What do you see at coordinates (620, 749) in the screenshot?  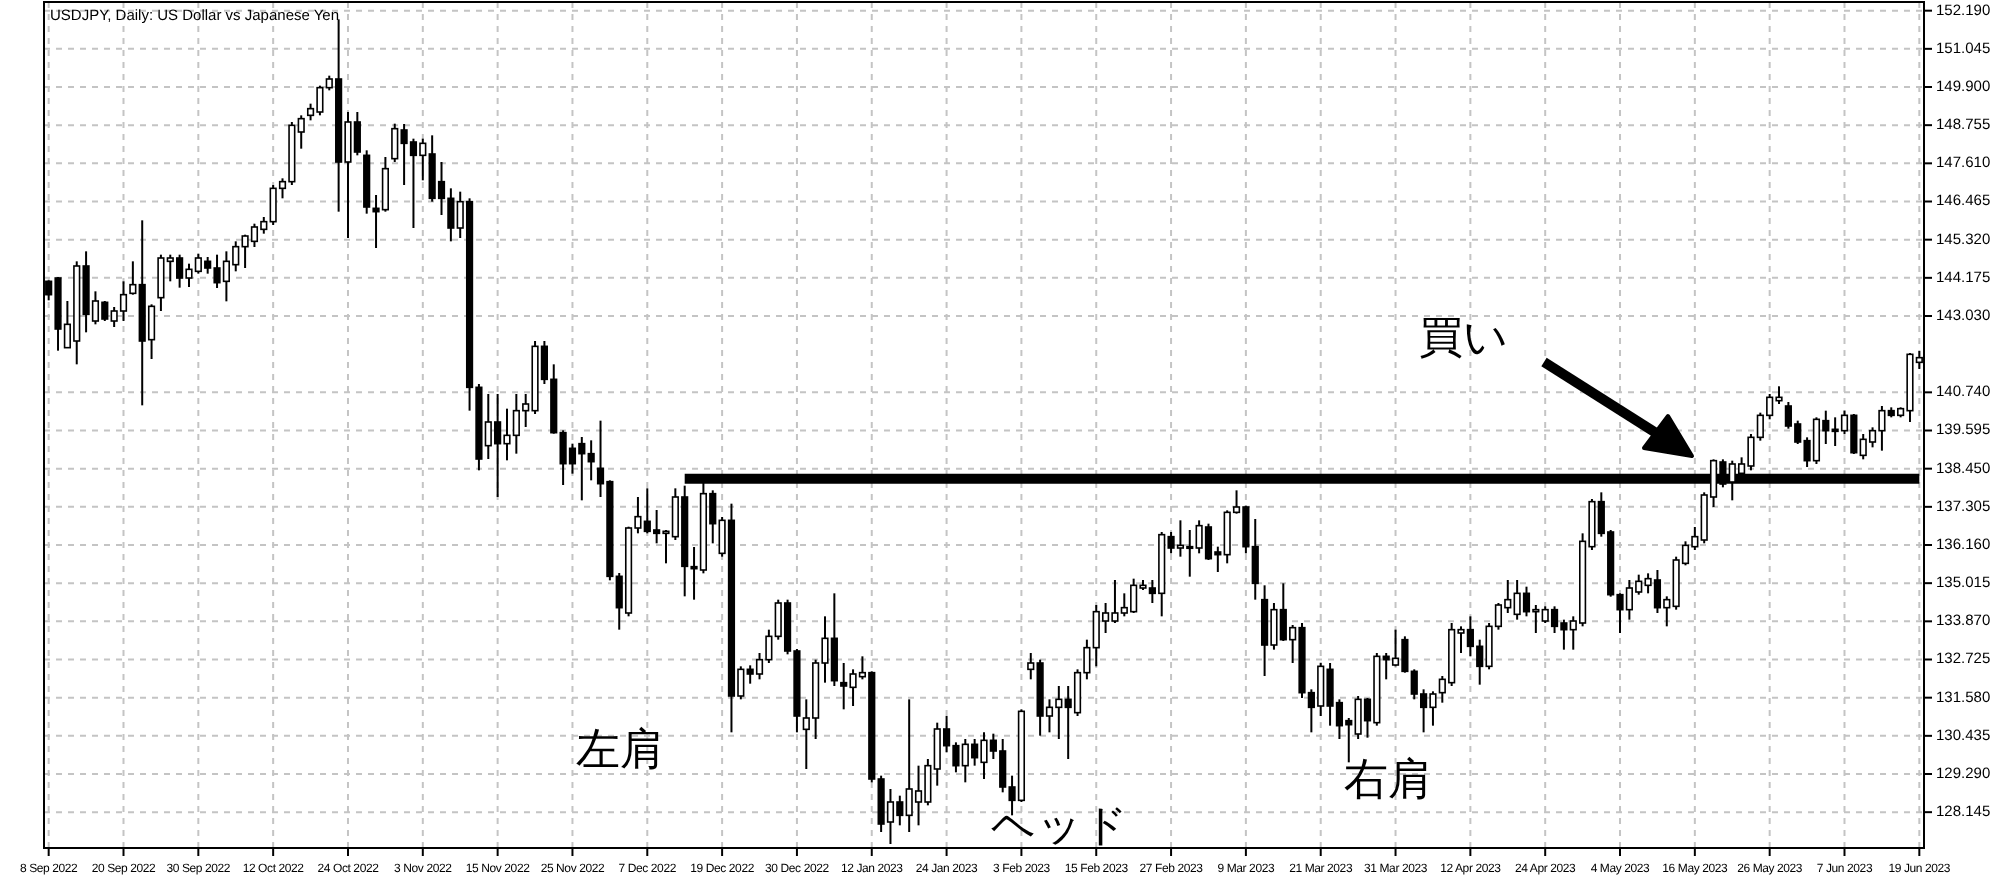 I see `annotation: 左肩` at bounding box center [620, 749].